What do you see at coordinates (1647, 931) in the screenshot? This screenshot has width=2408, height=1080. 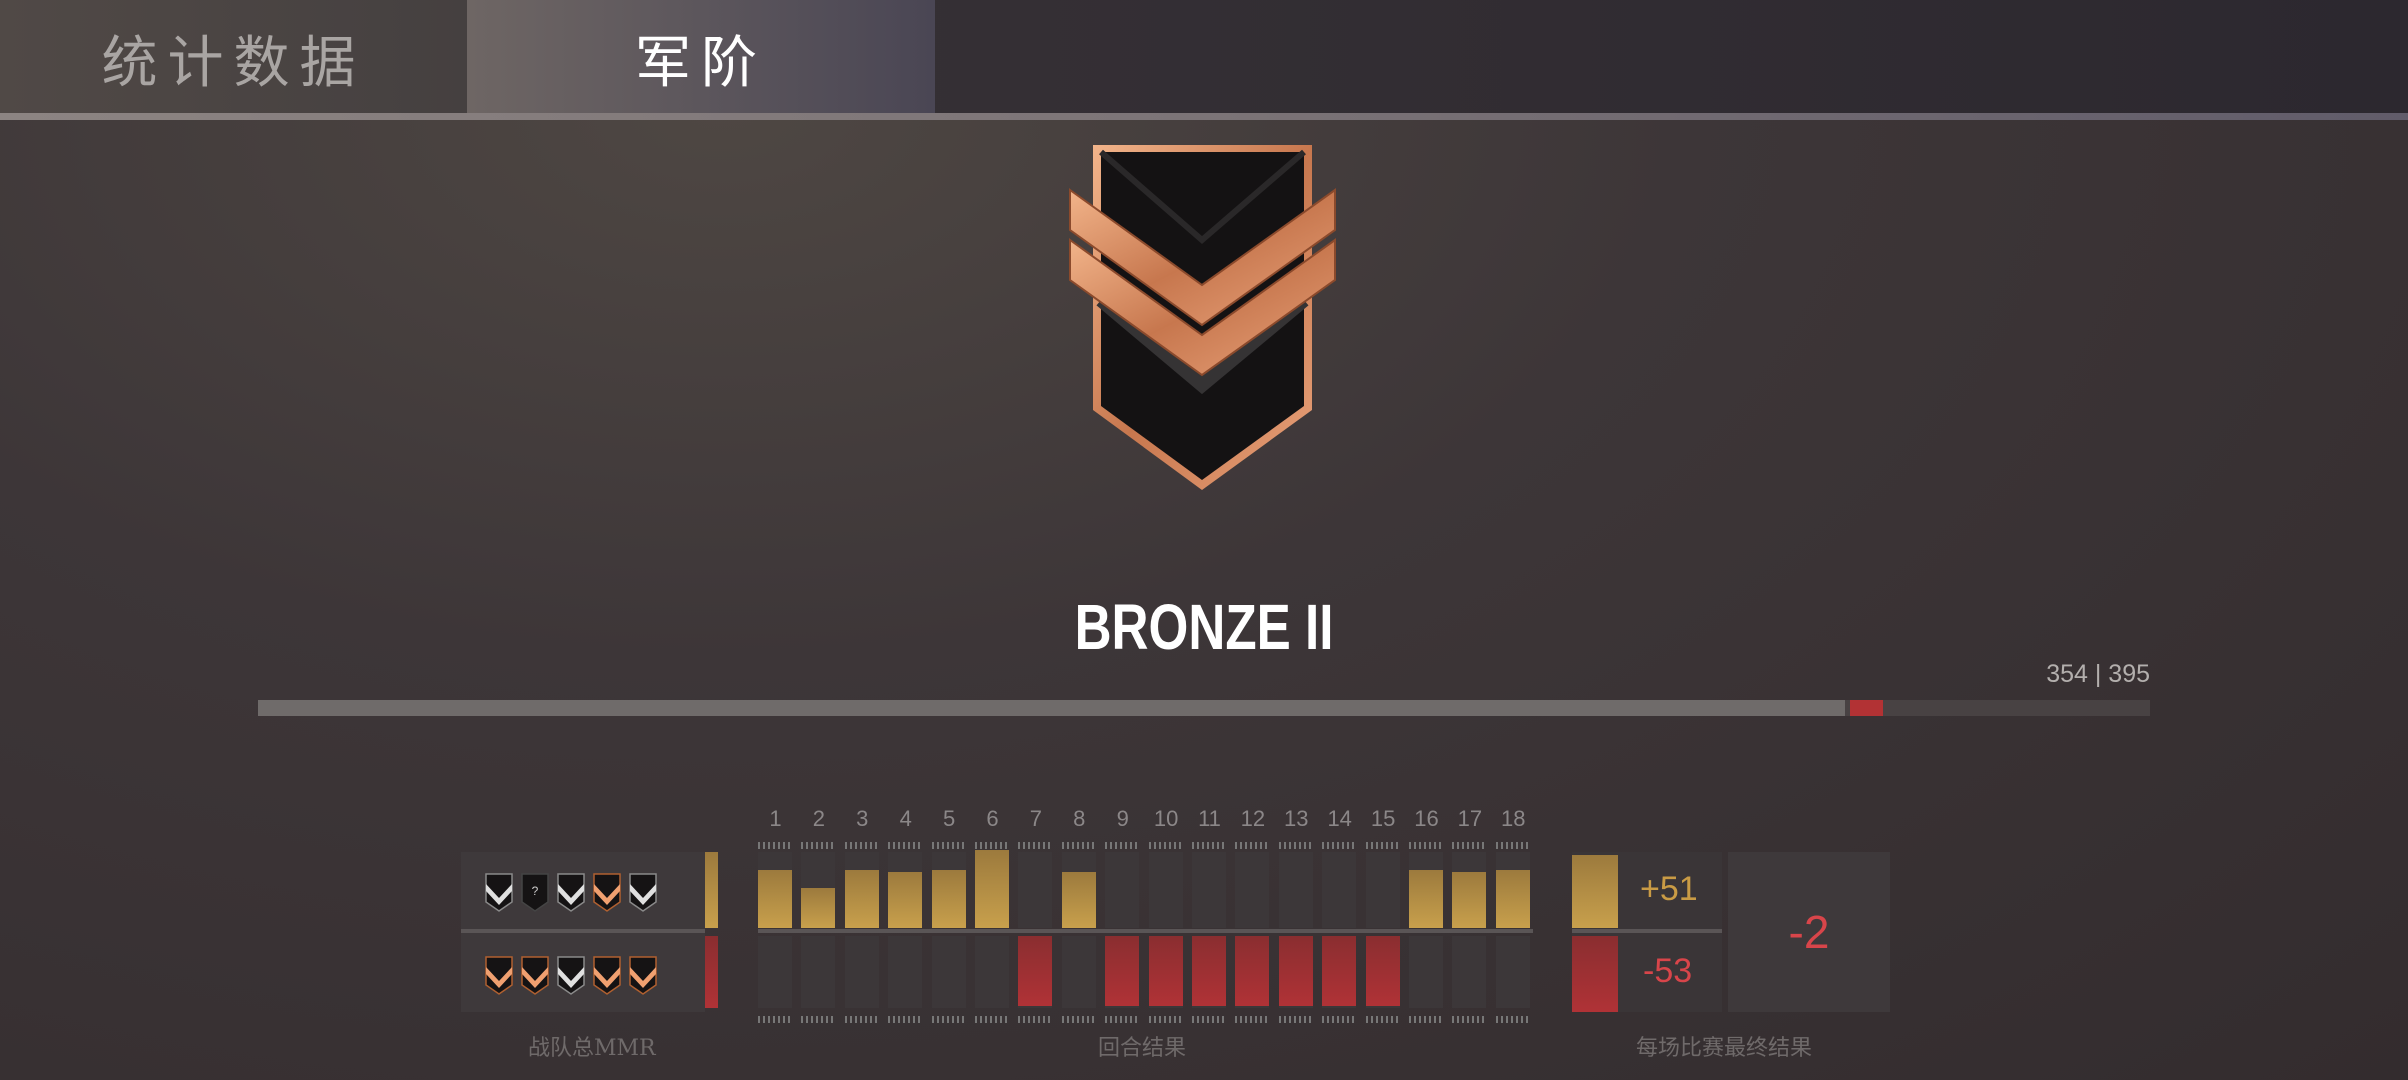 I see `result-divider` at bounding box center [1647, 931].